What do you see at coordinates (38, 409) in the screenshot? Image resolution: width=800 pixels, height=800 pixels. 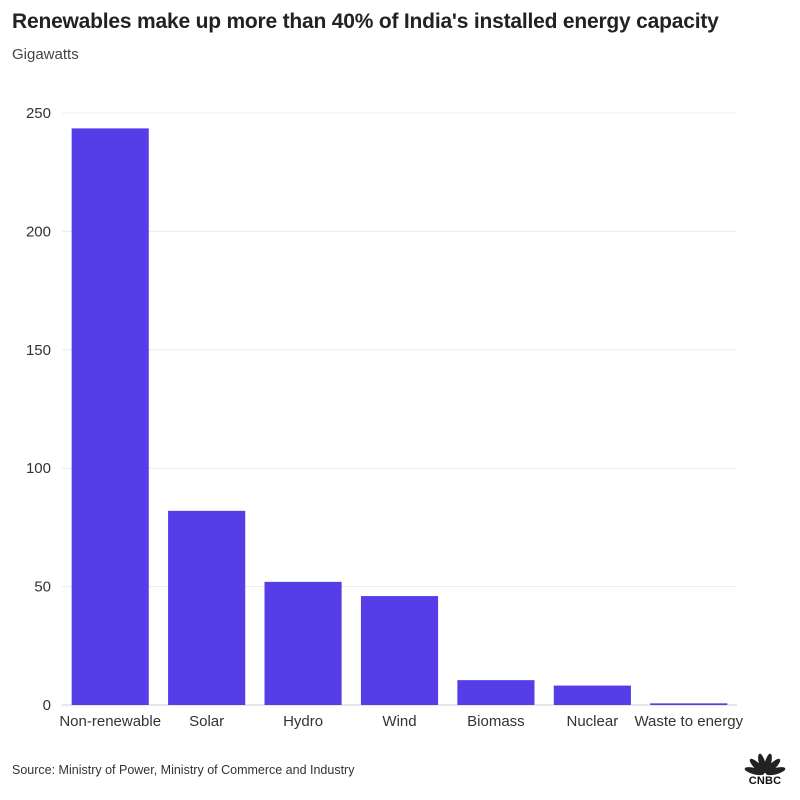 I see `y-axis: 0 50 100 150 200 250` at bounding box center [38, 409].